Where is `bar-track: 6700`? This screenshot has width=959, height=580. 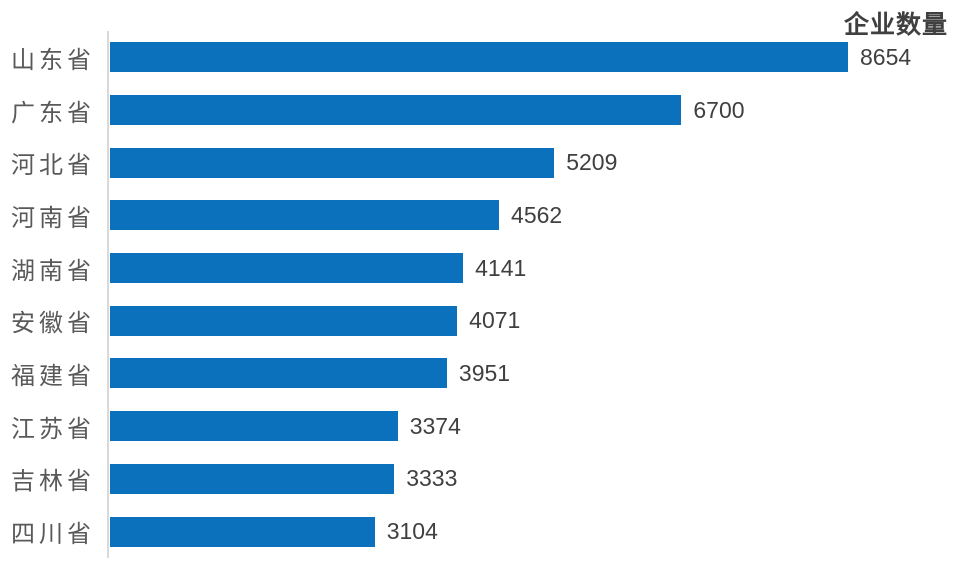
bar-track: 6700 is located at coordinates (534, 110).